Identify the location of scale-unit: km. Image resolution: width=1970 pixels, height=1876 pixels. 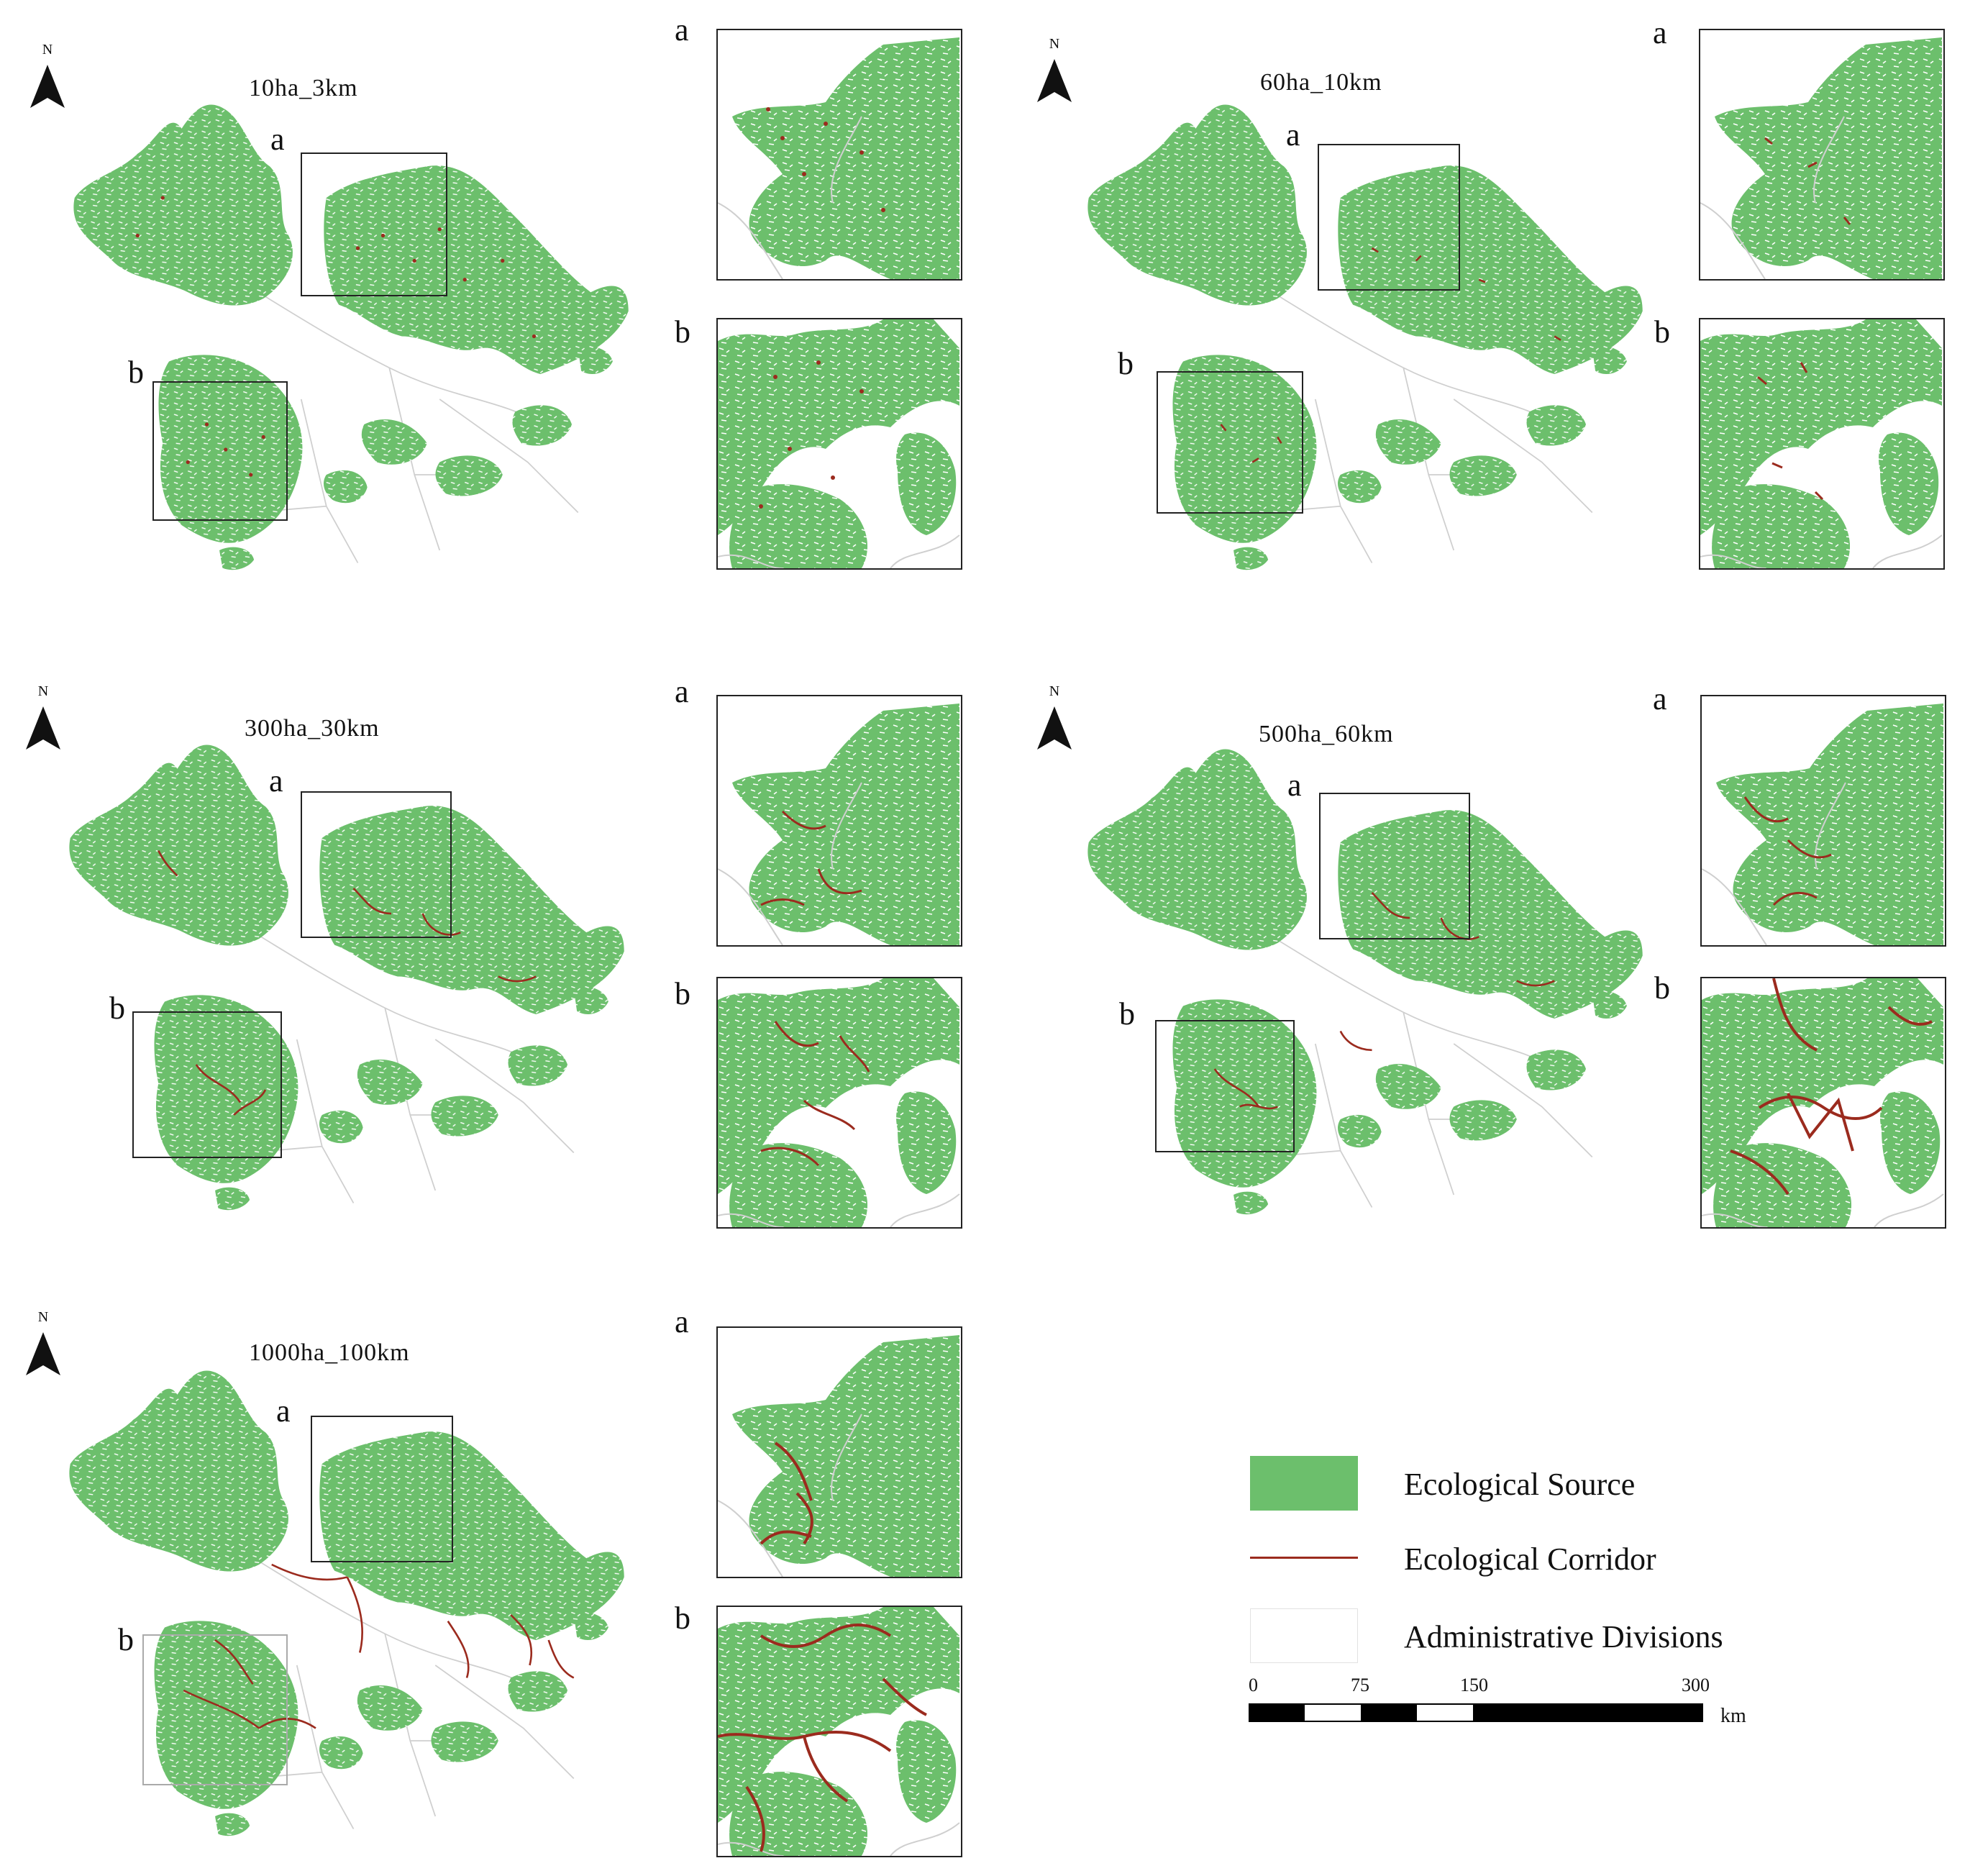
(1733, 1716).